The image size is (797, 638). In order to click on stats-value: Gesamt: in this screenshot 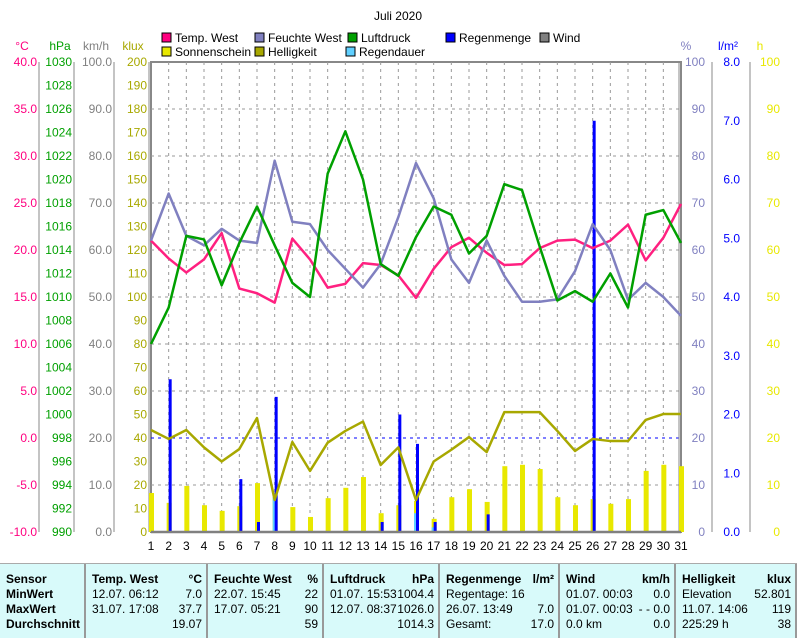, I will do `click(469, 624)`.